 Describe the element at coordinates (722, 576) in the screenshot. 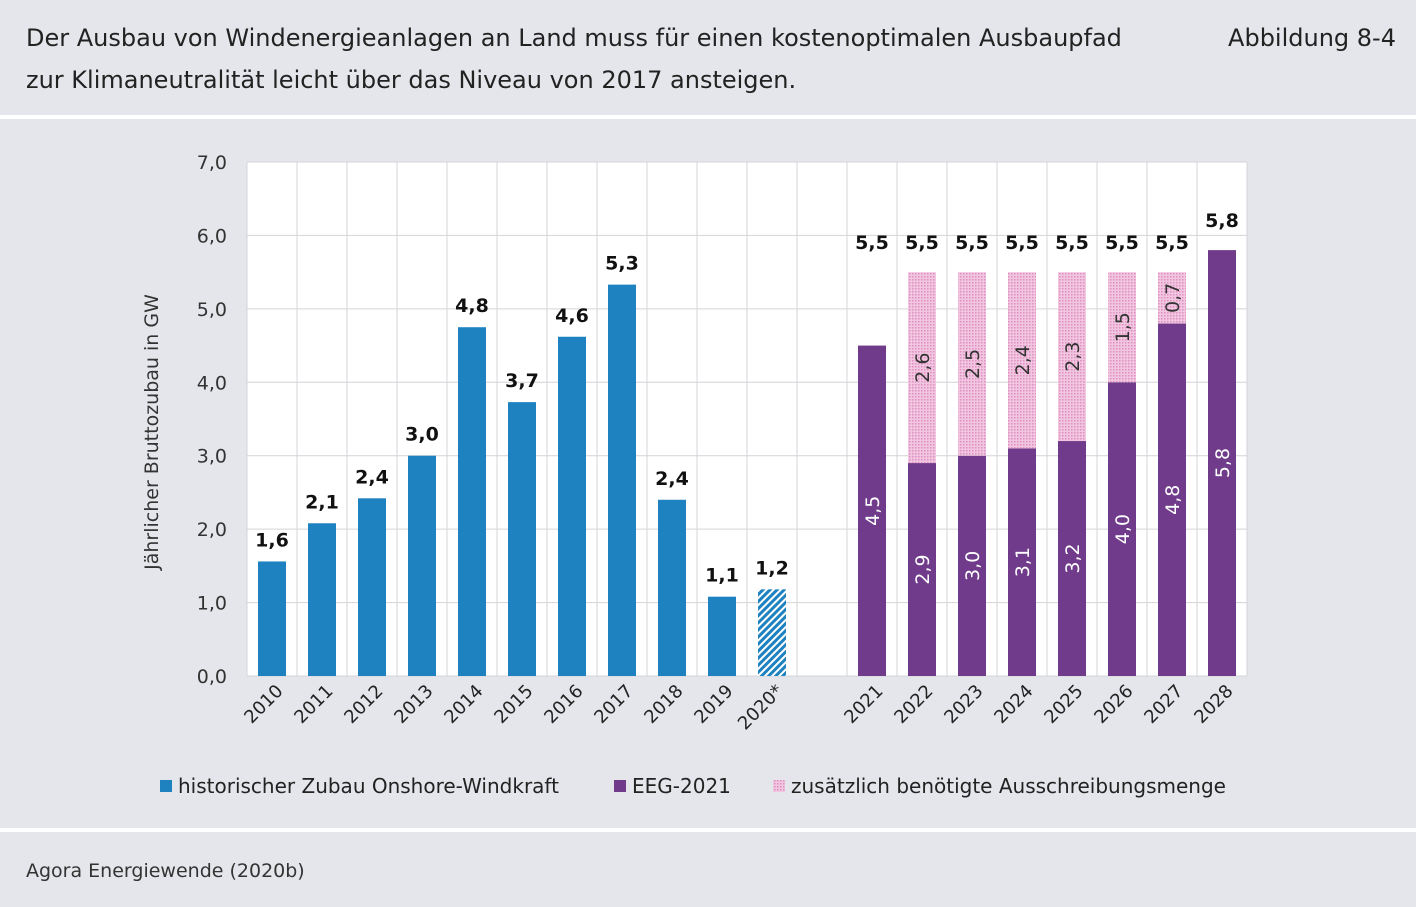

I see `value-label: 1,1` at that location.